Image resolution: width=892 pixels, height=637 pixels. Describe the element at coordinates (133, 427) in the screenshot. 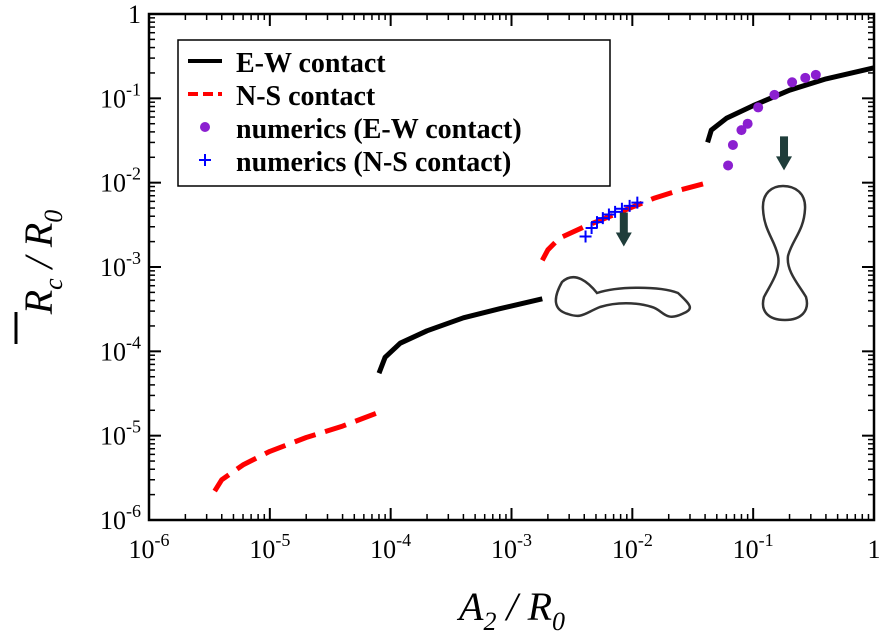

I see `y-tick-label-exp: -5` at that location.